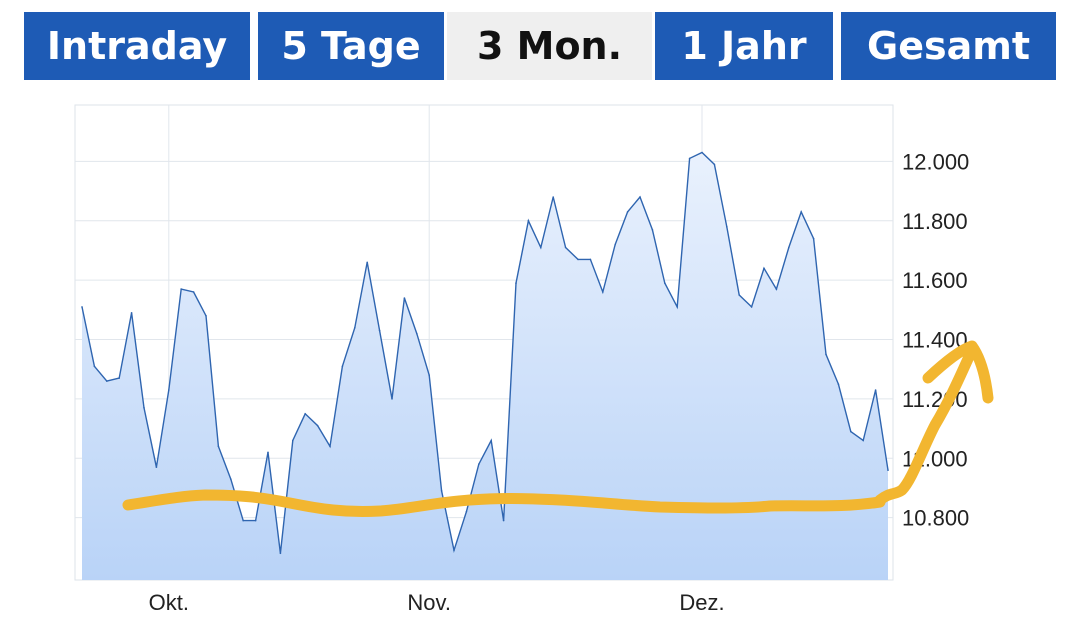 This screenshot has width=1080, height=640. I want to click on tab-5-tage: 5 Tage, so click(351, 46).